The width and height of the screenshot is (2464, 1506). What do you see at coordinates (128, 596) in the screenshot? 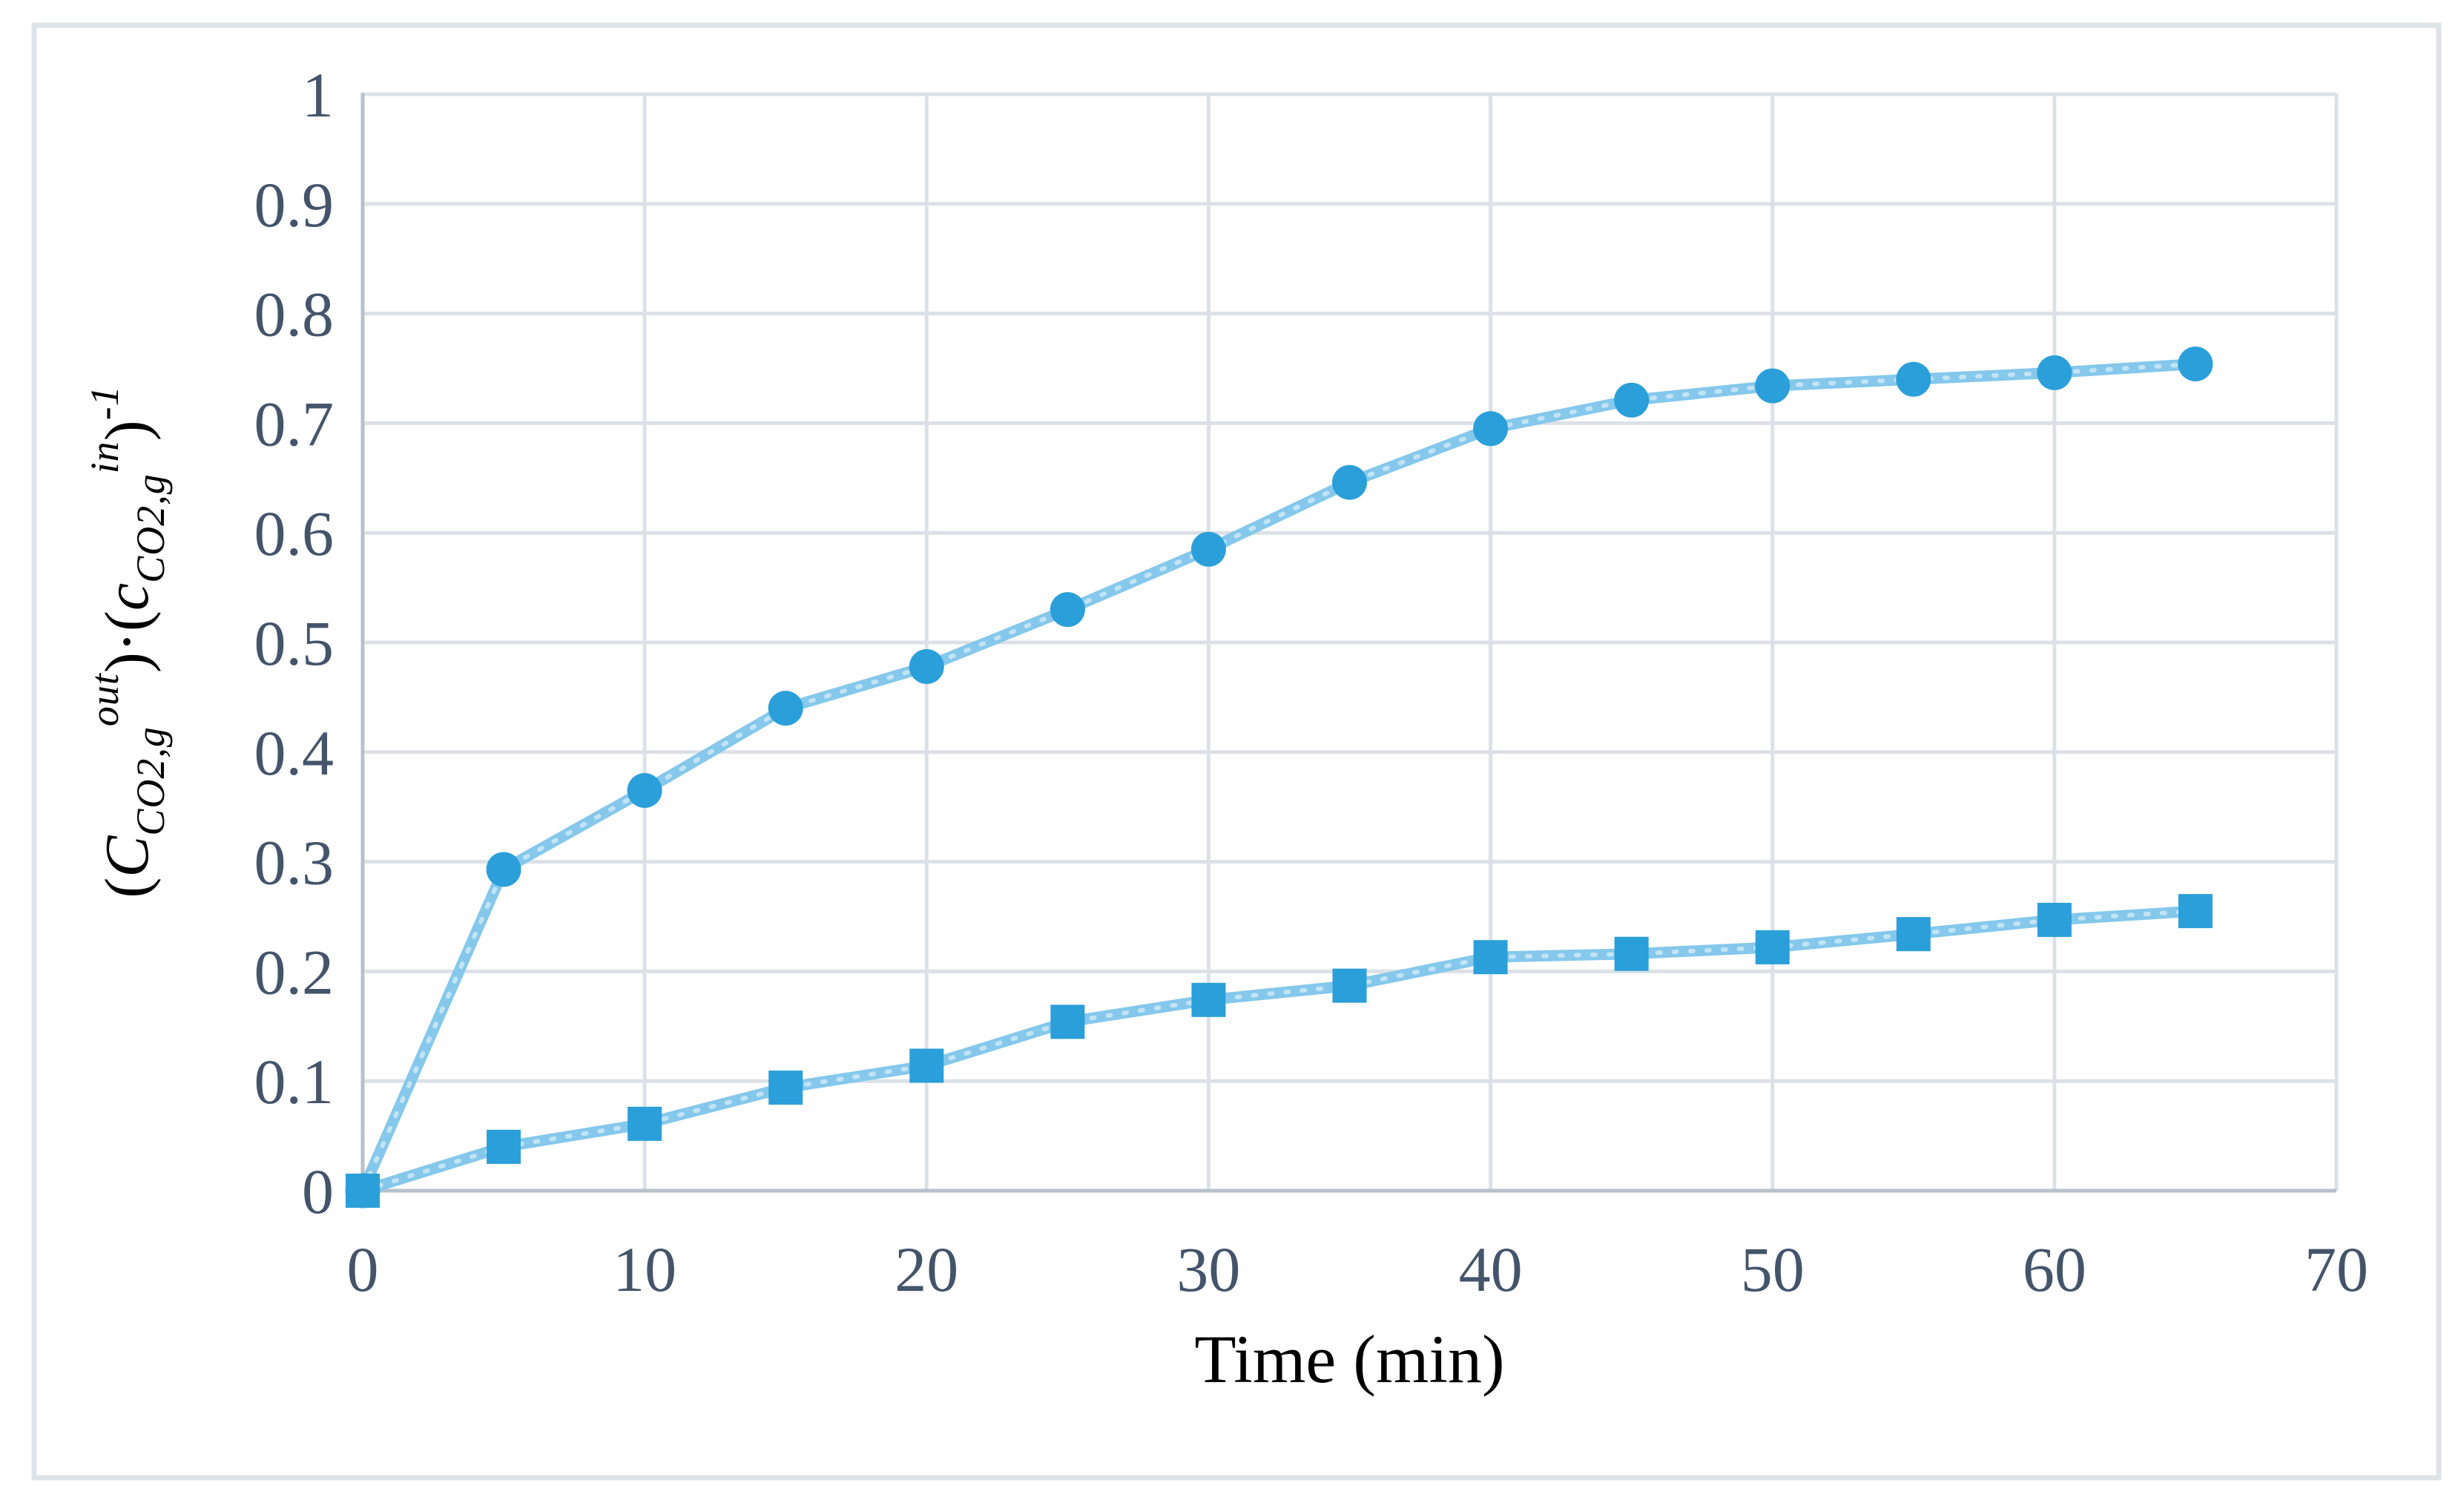
I see `y-title-symbol-c: c` at bounding box center [128, 596].